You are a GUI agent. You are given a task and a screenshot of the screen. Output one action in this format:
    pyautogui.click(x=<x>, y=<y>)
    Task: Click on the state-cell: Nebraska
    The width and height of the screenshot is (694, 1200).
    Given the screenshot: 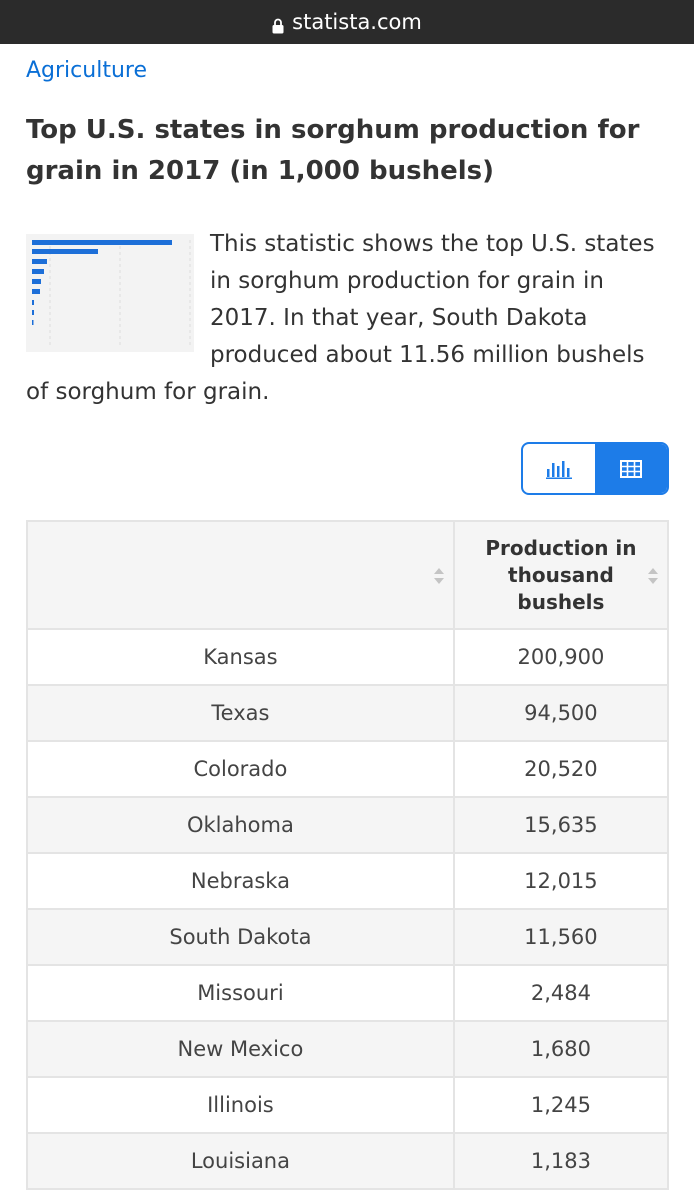 What is the action you would take?
    pyautogui.click(x=240, y=881)
    